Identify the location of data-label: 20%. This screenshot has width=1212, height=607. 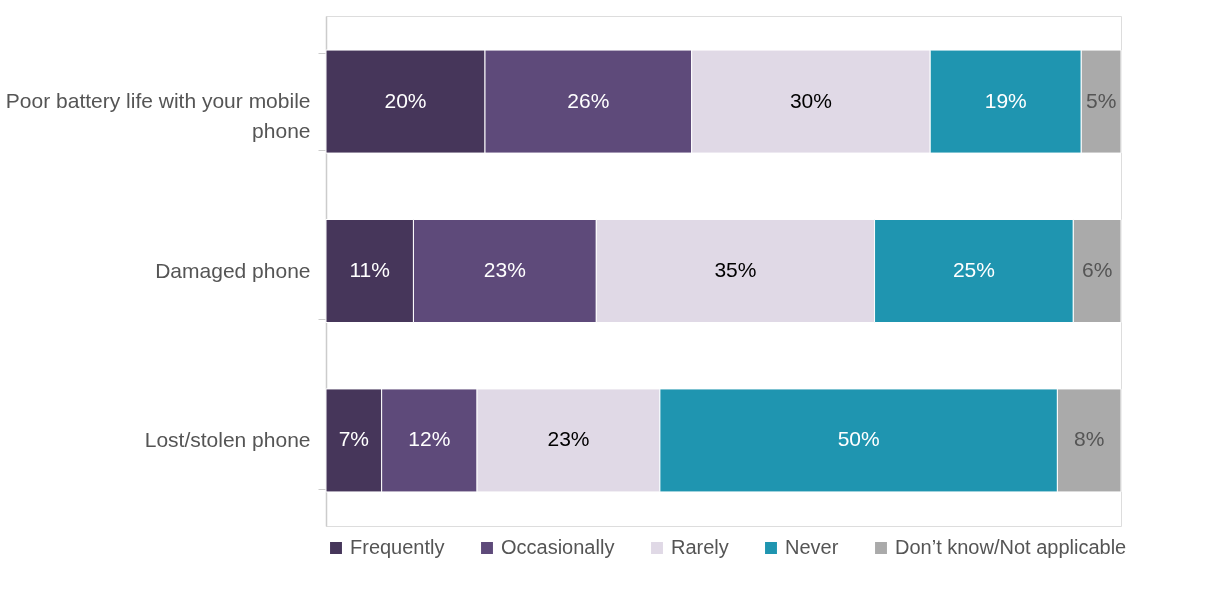
(405, 100).